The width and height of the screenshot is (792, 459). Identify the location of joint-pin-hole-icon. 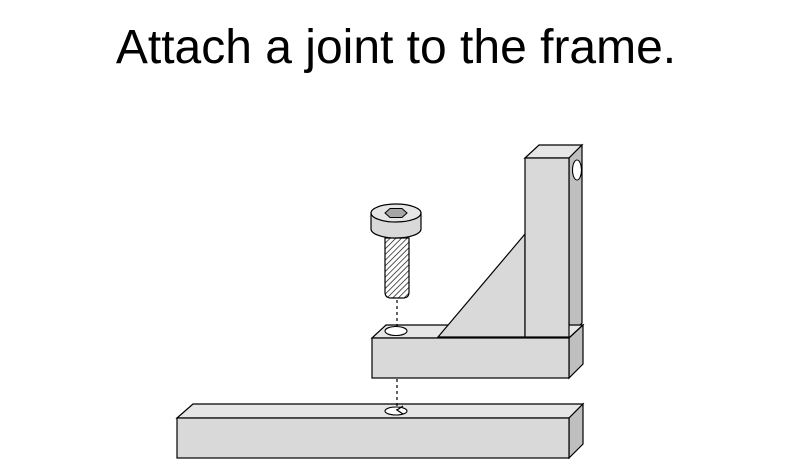
(577, 170).